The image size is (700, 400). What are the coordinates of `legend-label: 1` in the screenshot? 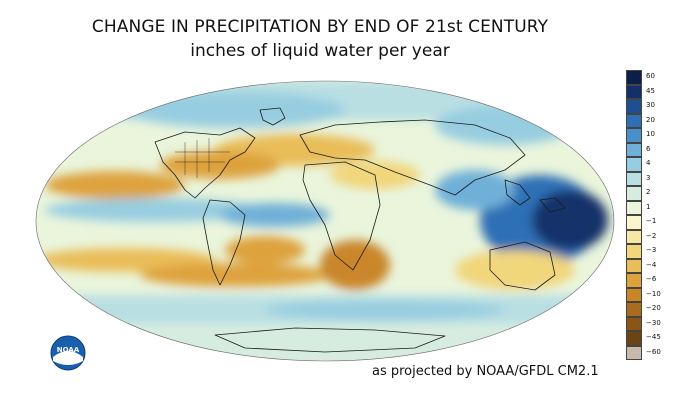 It's located at (648, 206).